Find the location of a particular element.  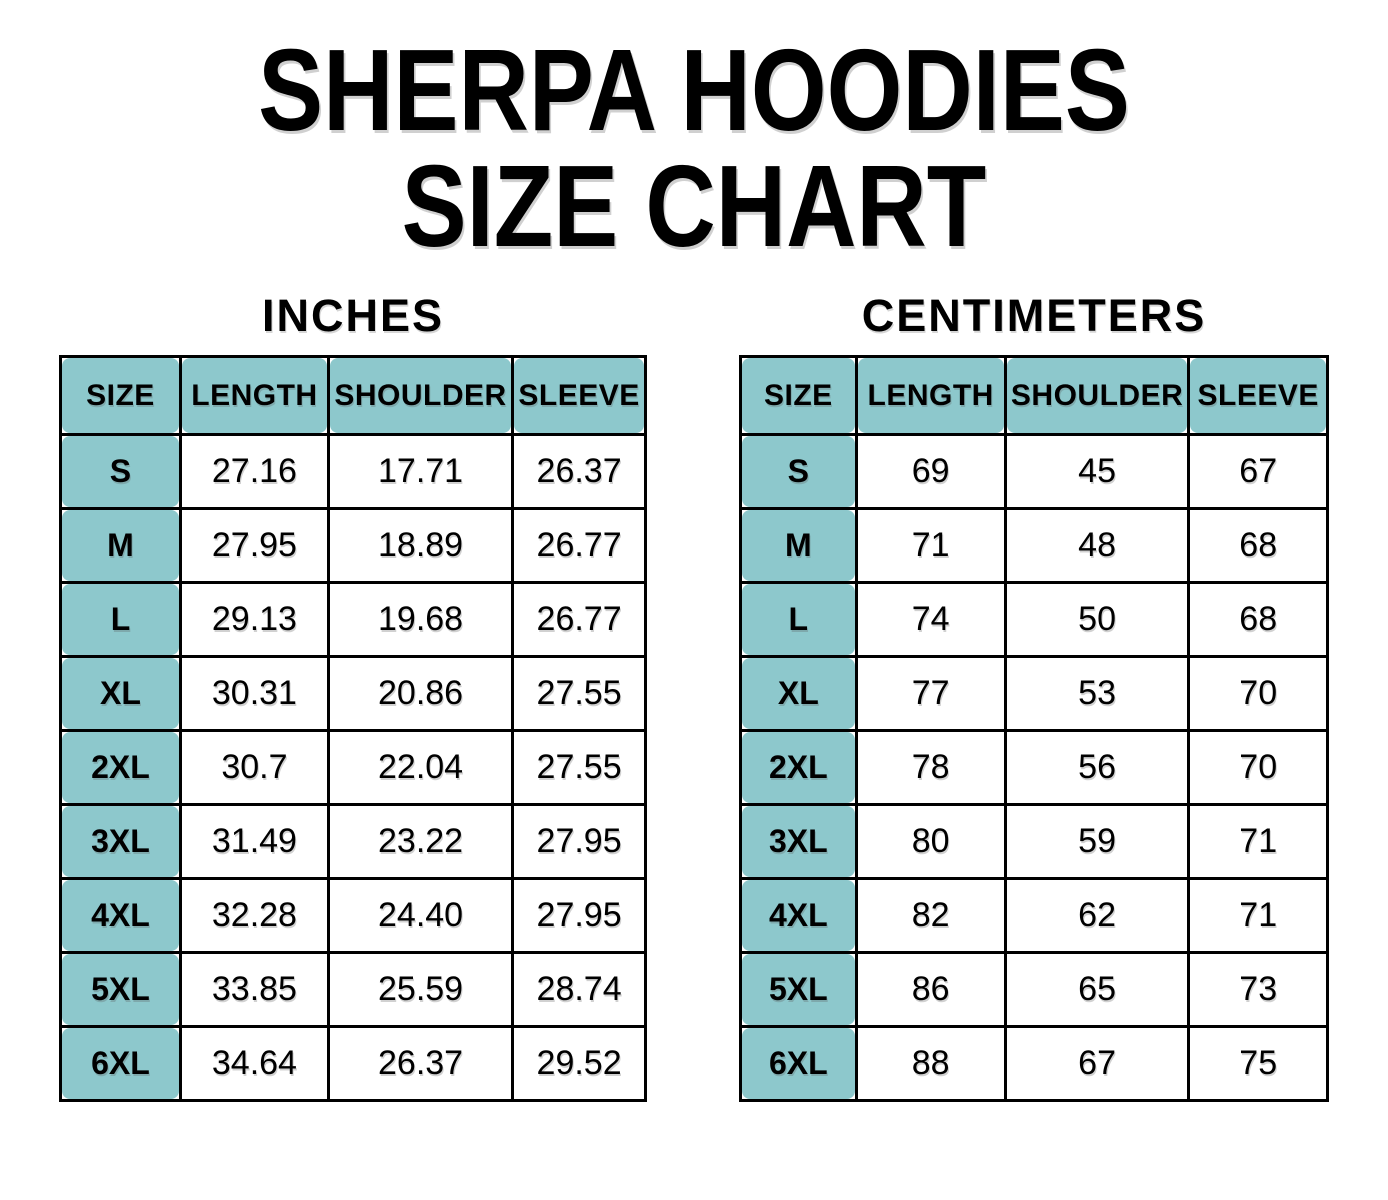

value-cell: 20.86 is located at coordinates (420, 693).